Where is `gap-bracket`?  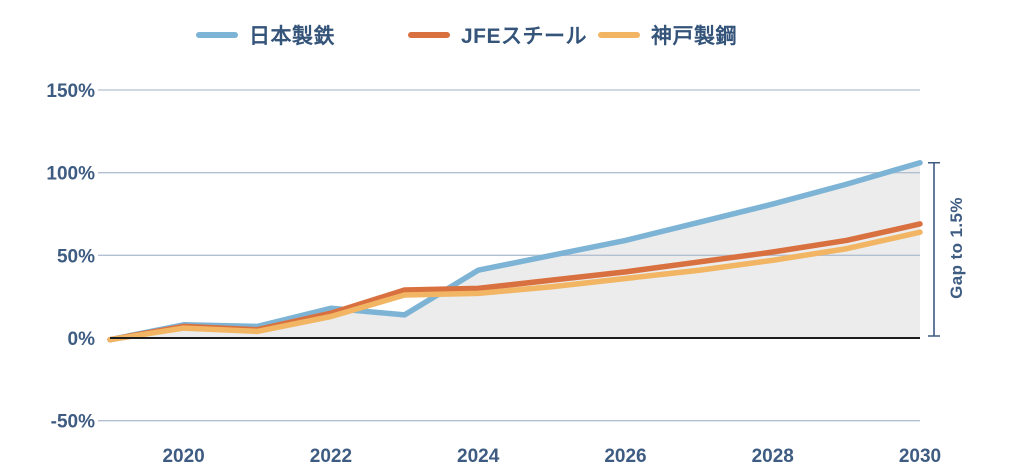 gap-bracket is located at coordinates (934, 249).